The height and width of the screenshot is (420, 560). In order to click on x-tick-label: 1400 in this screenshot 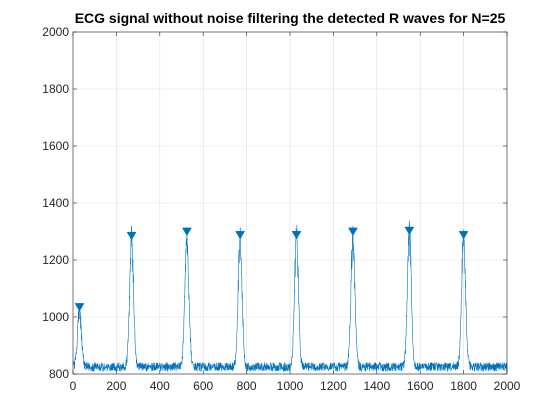, I will do `click(376, 386)`.